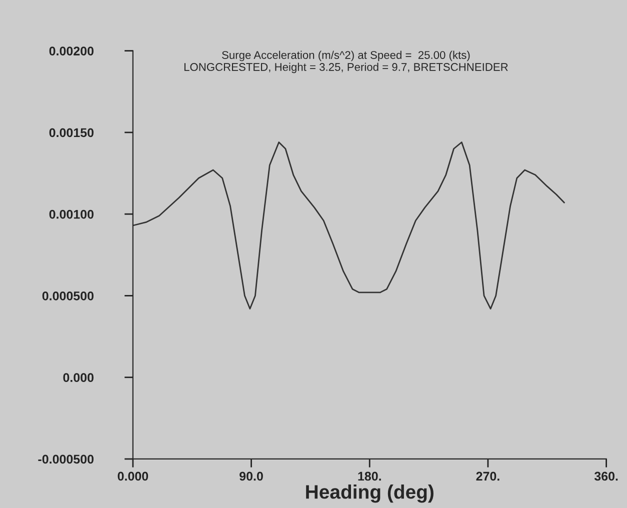  What do you see at coordinates (346, 62) in the screenshot?
I see `text: Surge Acceleration (m/s^2) at Speed = 25.00 (kts) LONGCRESTED, Height = 3.25, Period = 9.7, BRETSCHNEIDER` at bounding box center [346, 62].